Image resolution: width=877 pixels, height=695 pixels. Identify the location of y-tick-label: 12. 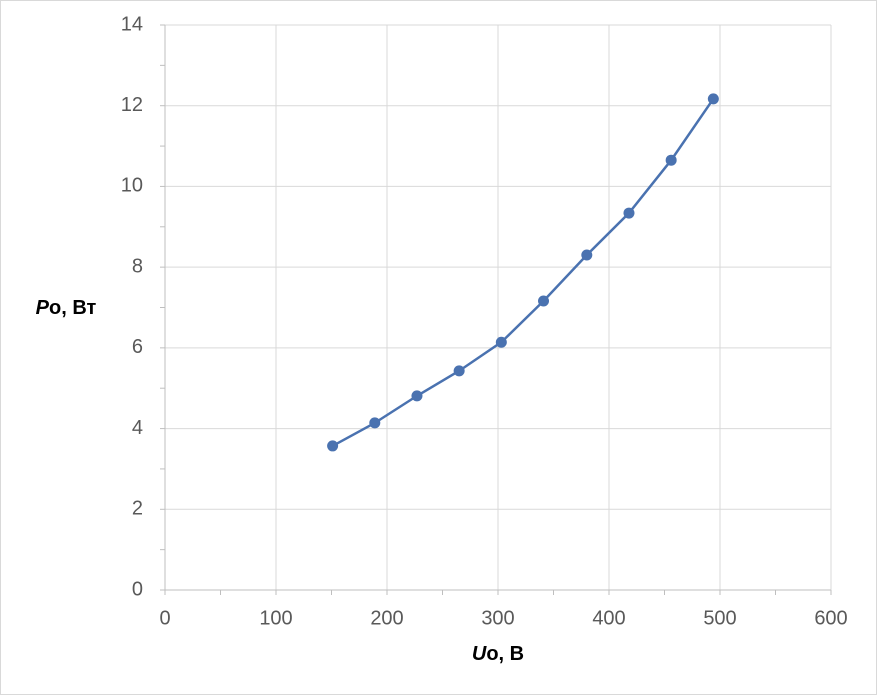
(132, 105).